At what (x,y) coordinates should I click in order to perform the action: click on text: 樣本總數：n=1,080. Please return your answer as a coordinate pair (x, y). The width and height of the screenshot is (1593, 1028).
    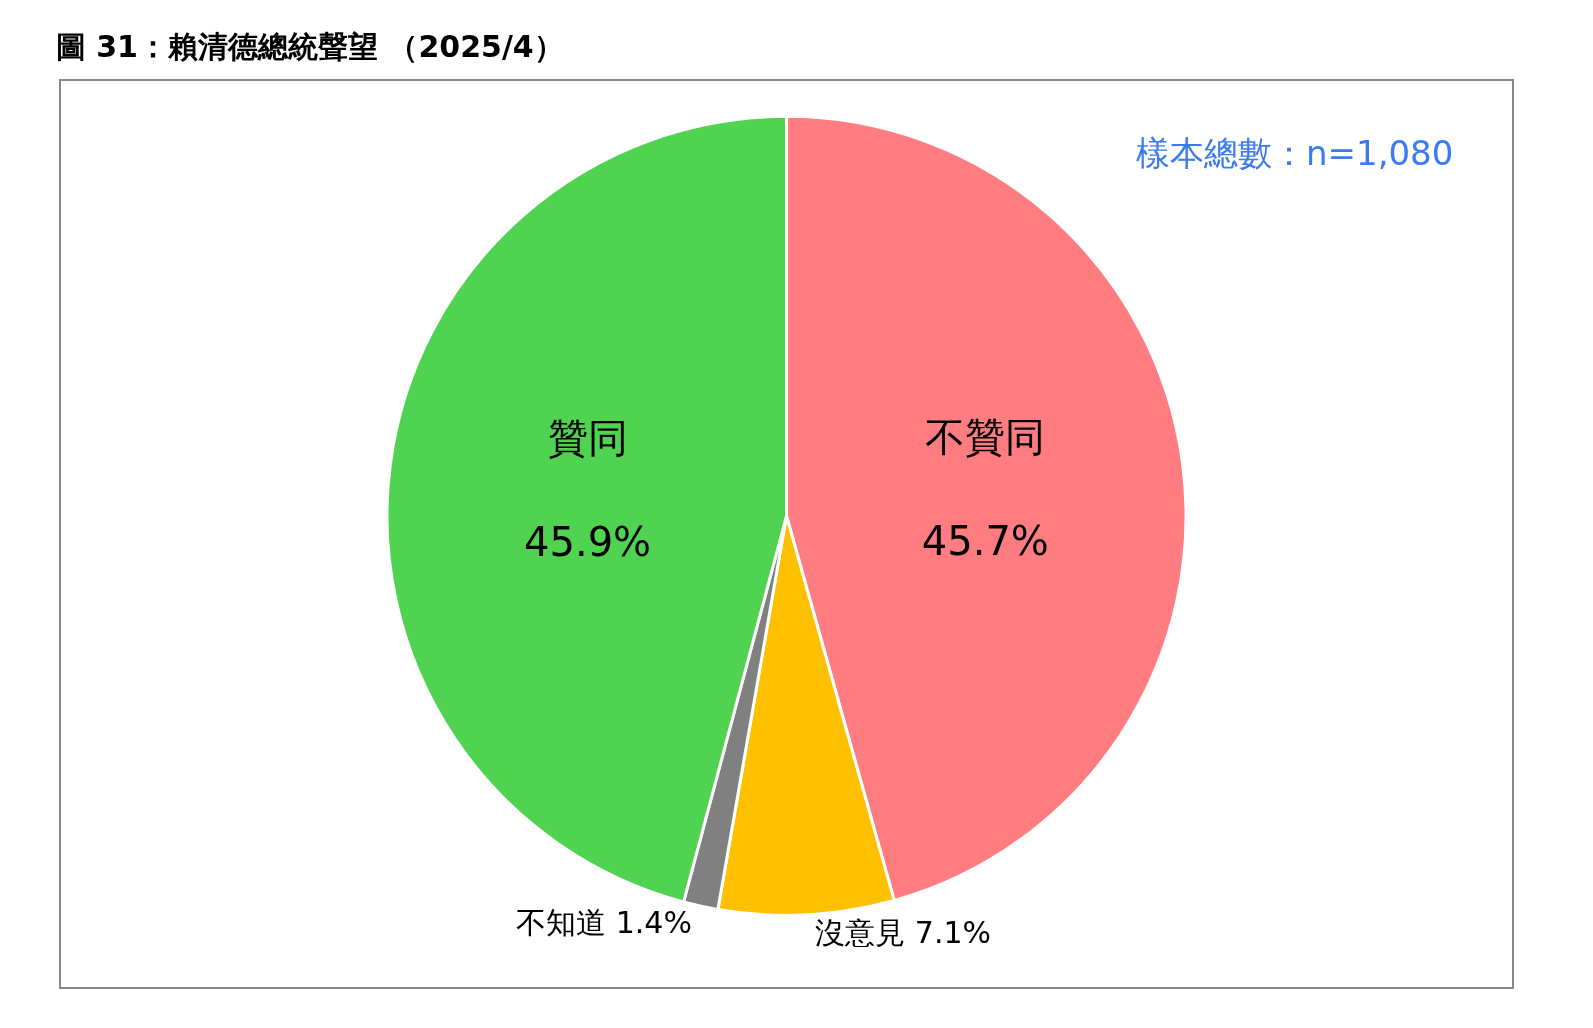
    Looking at the image, I should click on (1295, 153).